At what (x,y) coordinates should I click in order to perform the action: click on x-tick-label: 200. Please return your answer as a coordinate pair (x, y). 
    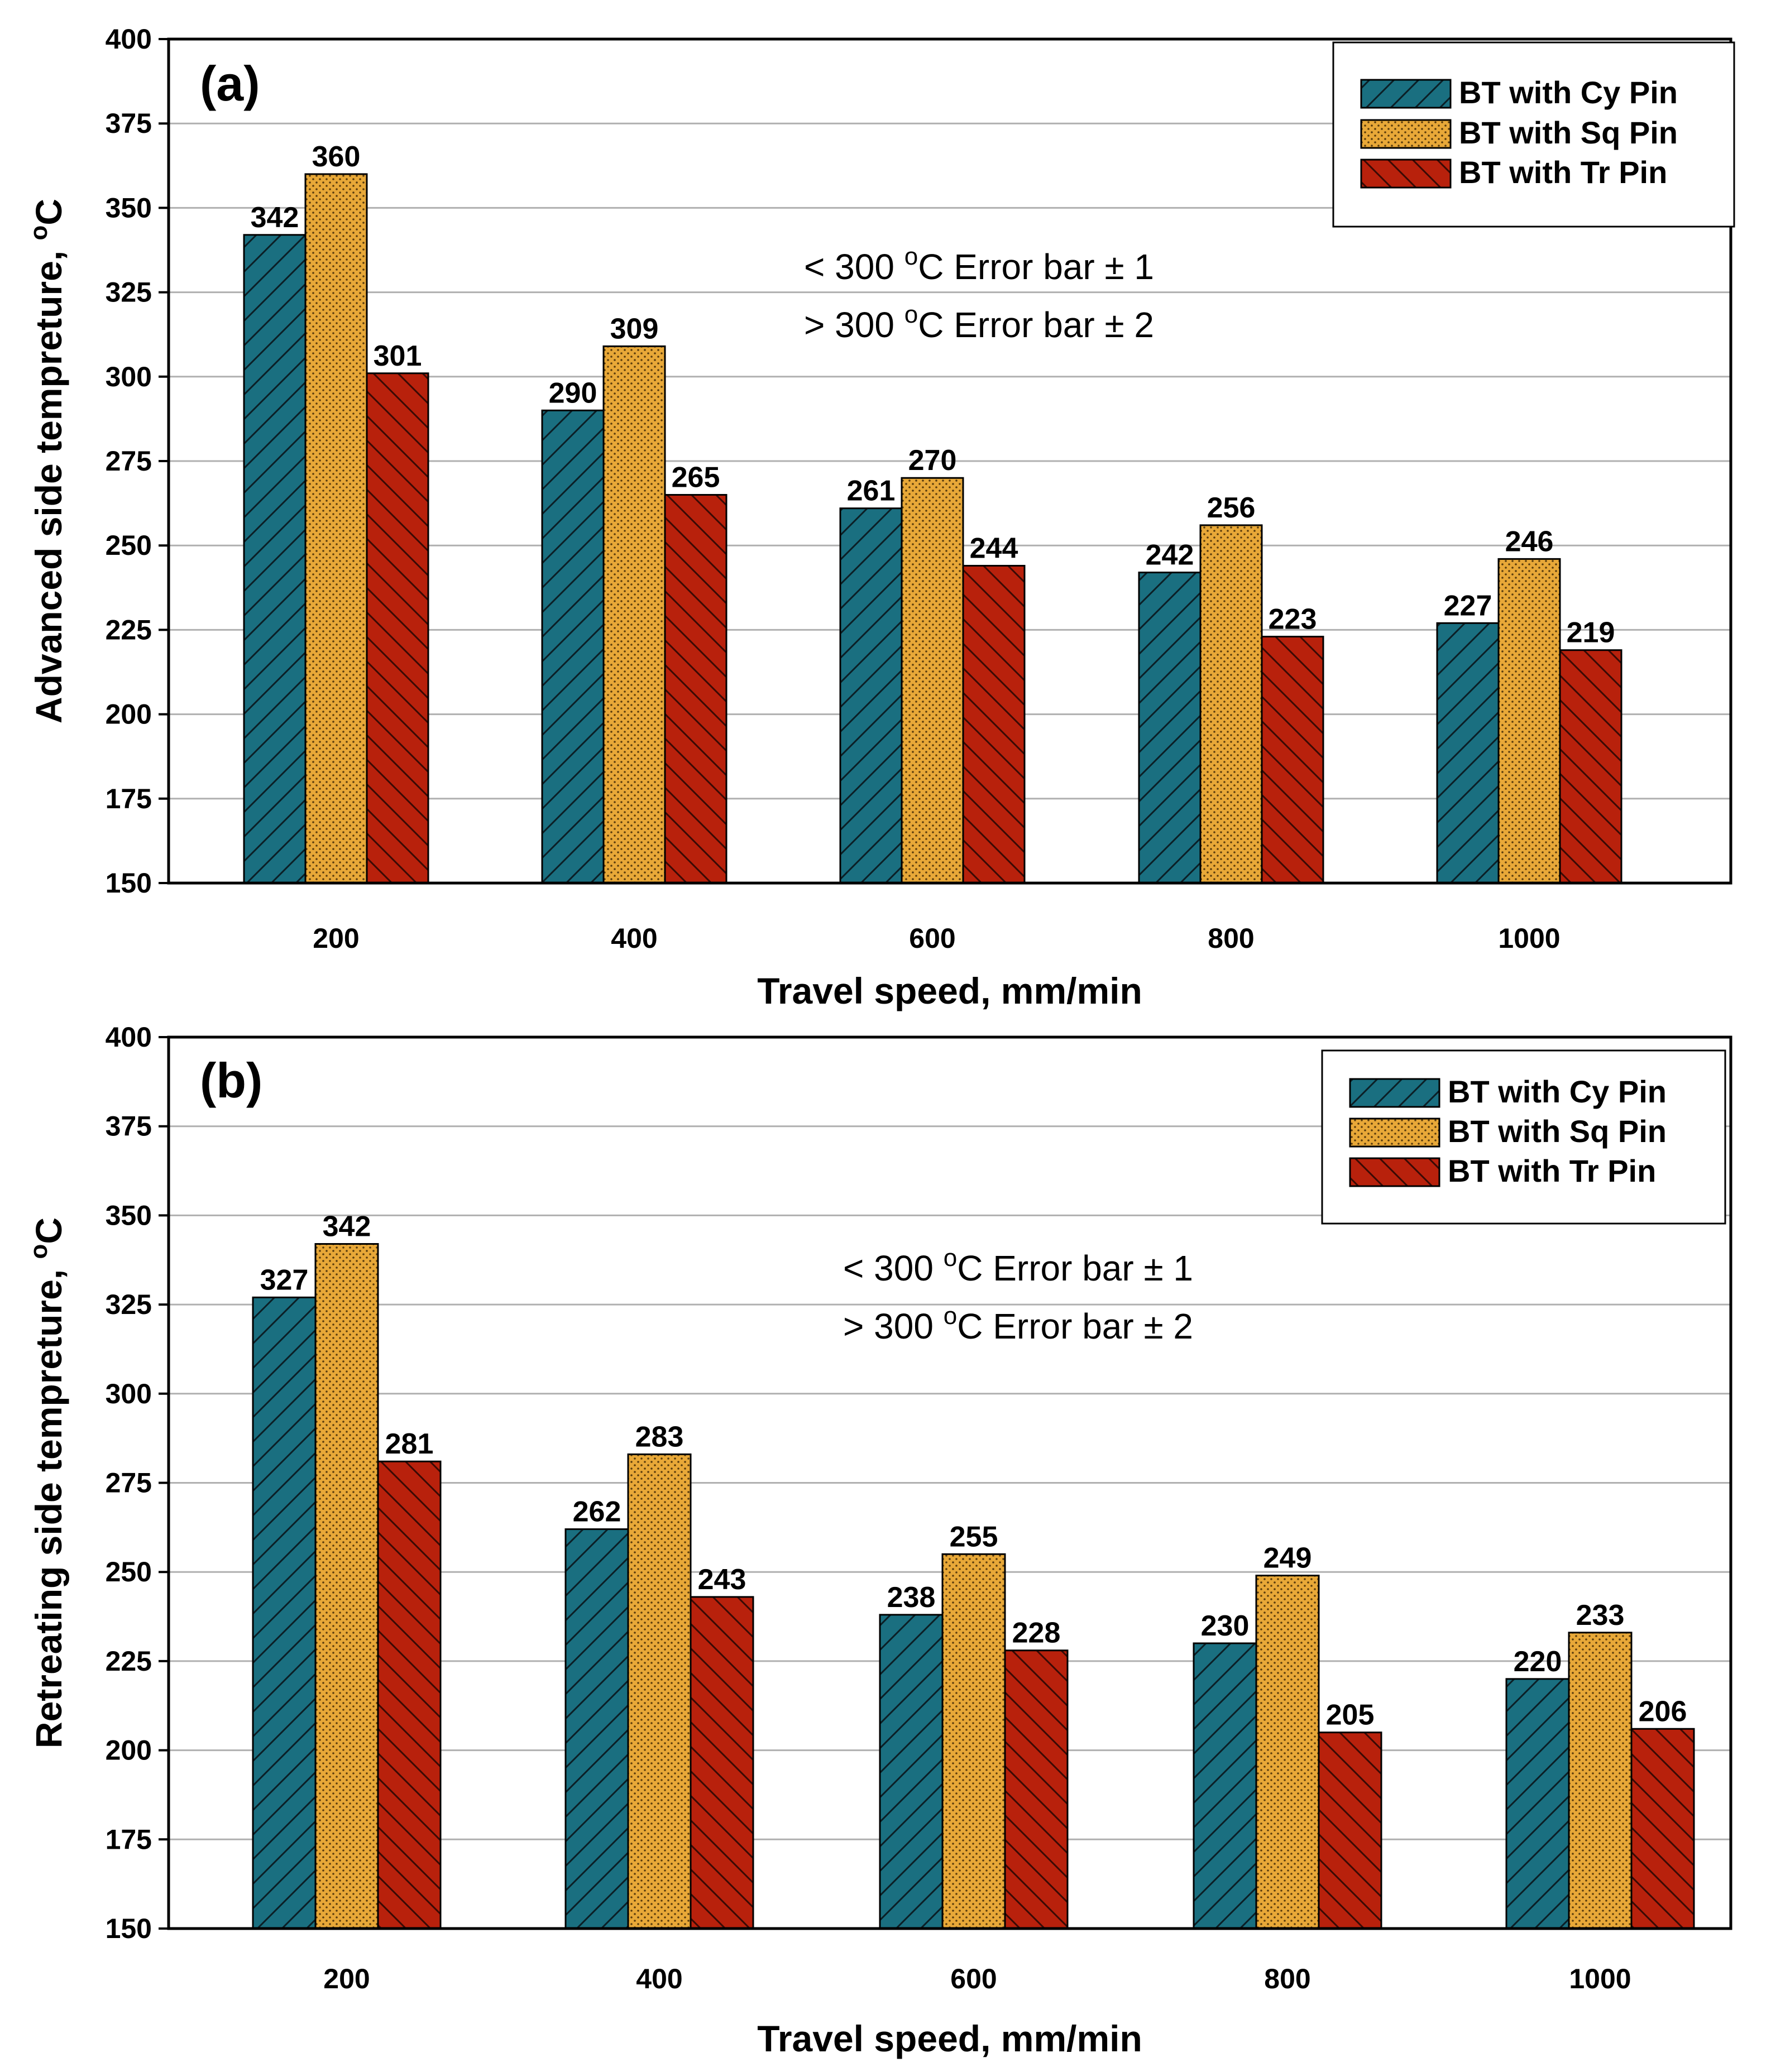
    Looking at the image, I should click on (346, 1979).